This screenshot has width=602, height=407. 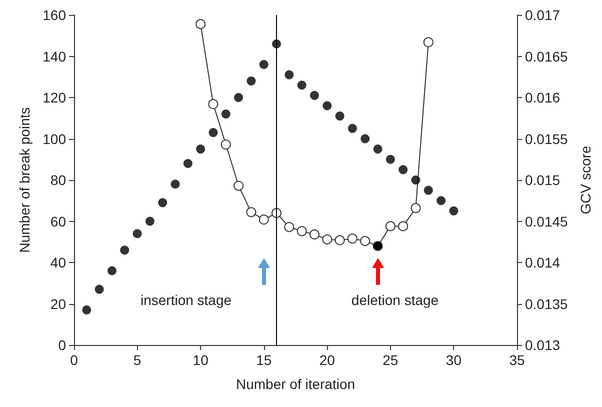 I want to click on y-tick-label: 140, so click(x=54, y=56).